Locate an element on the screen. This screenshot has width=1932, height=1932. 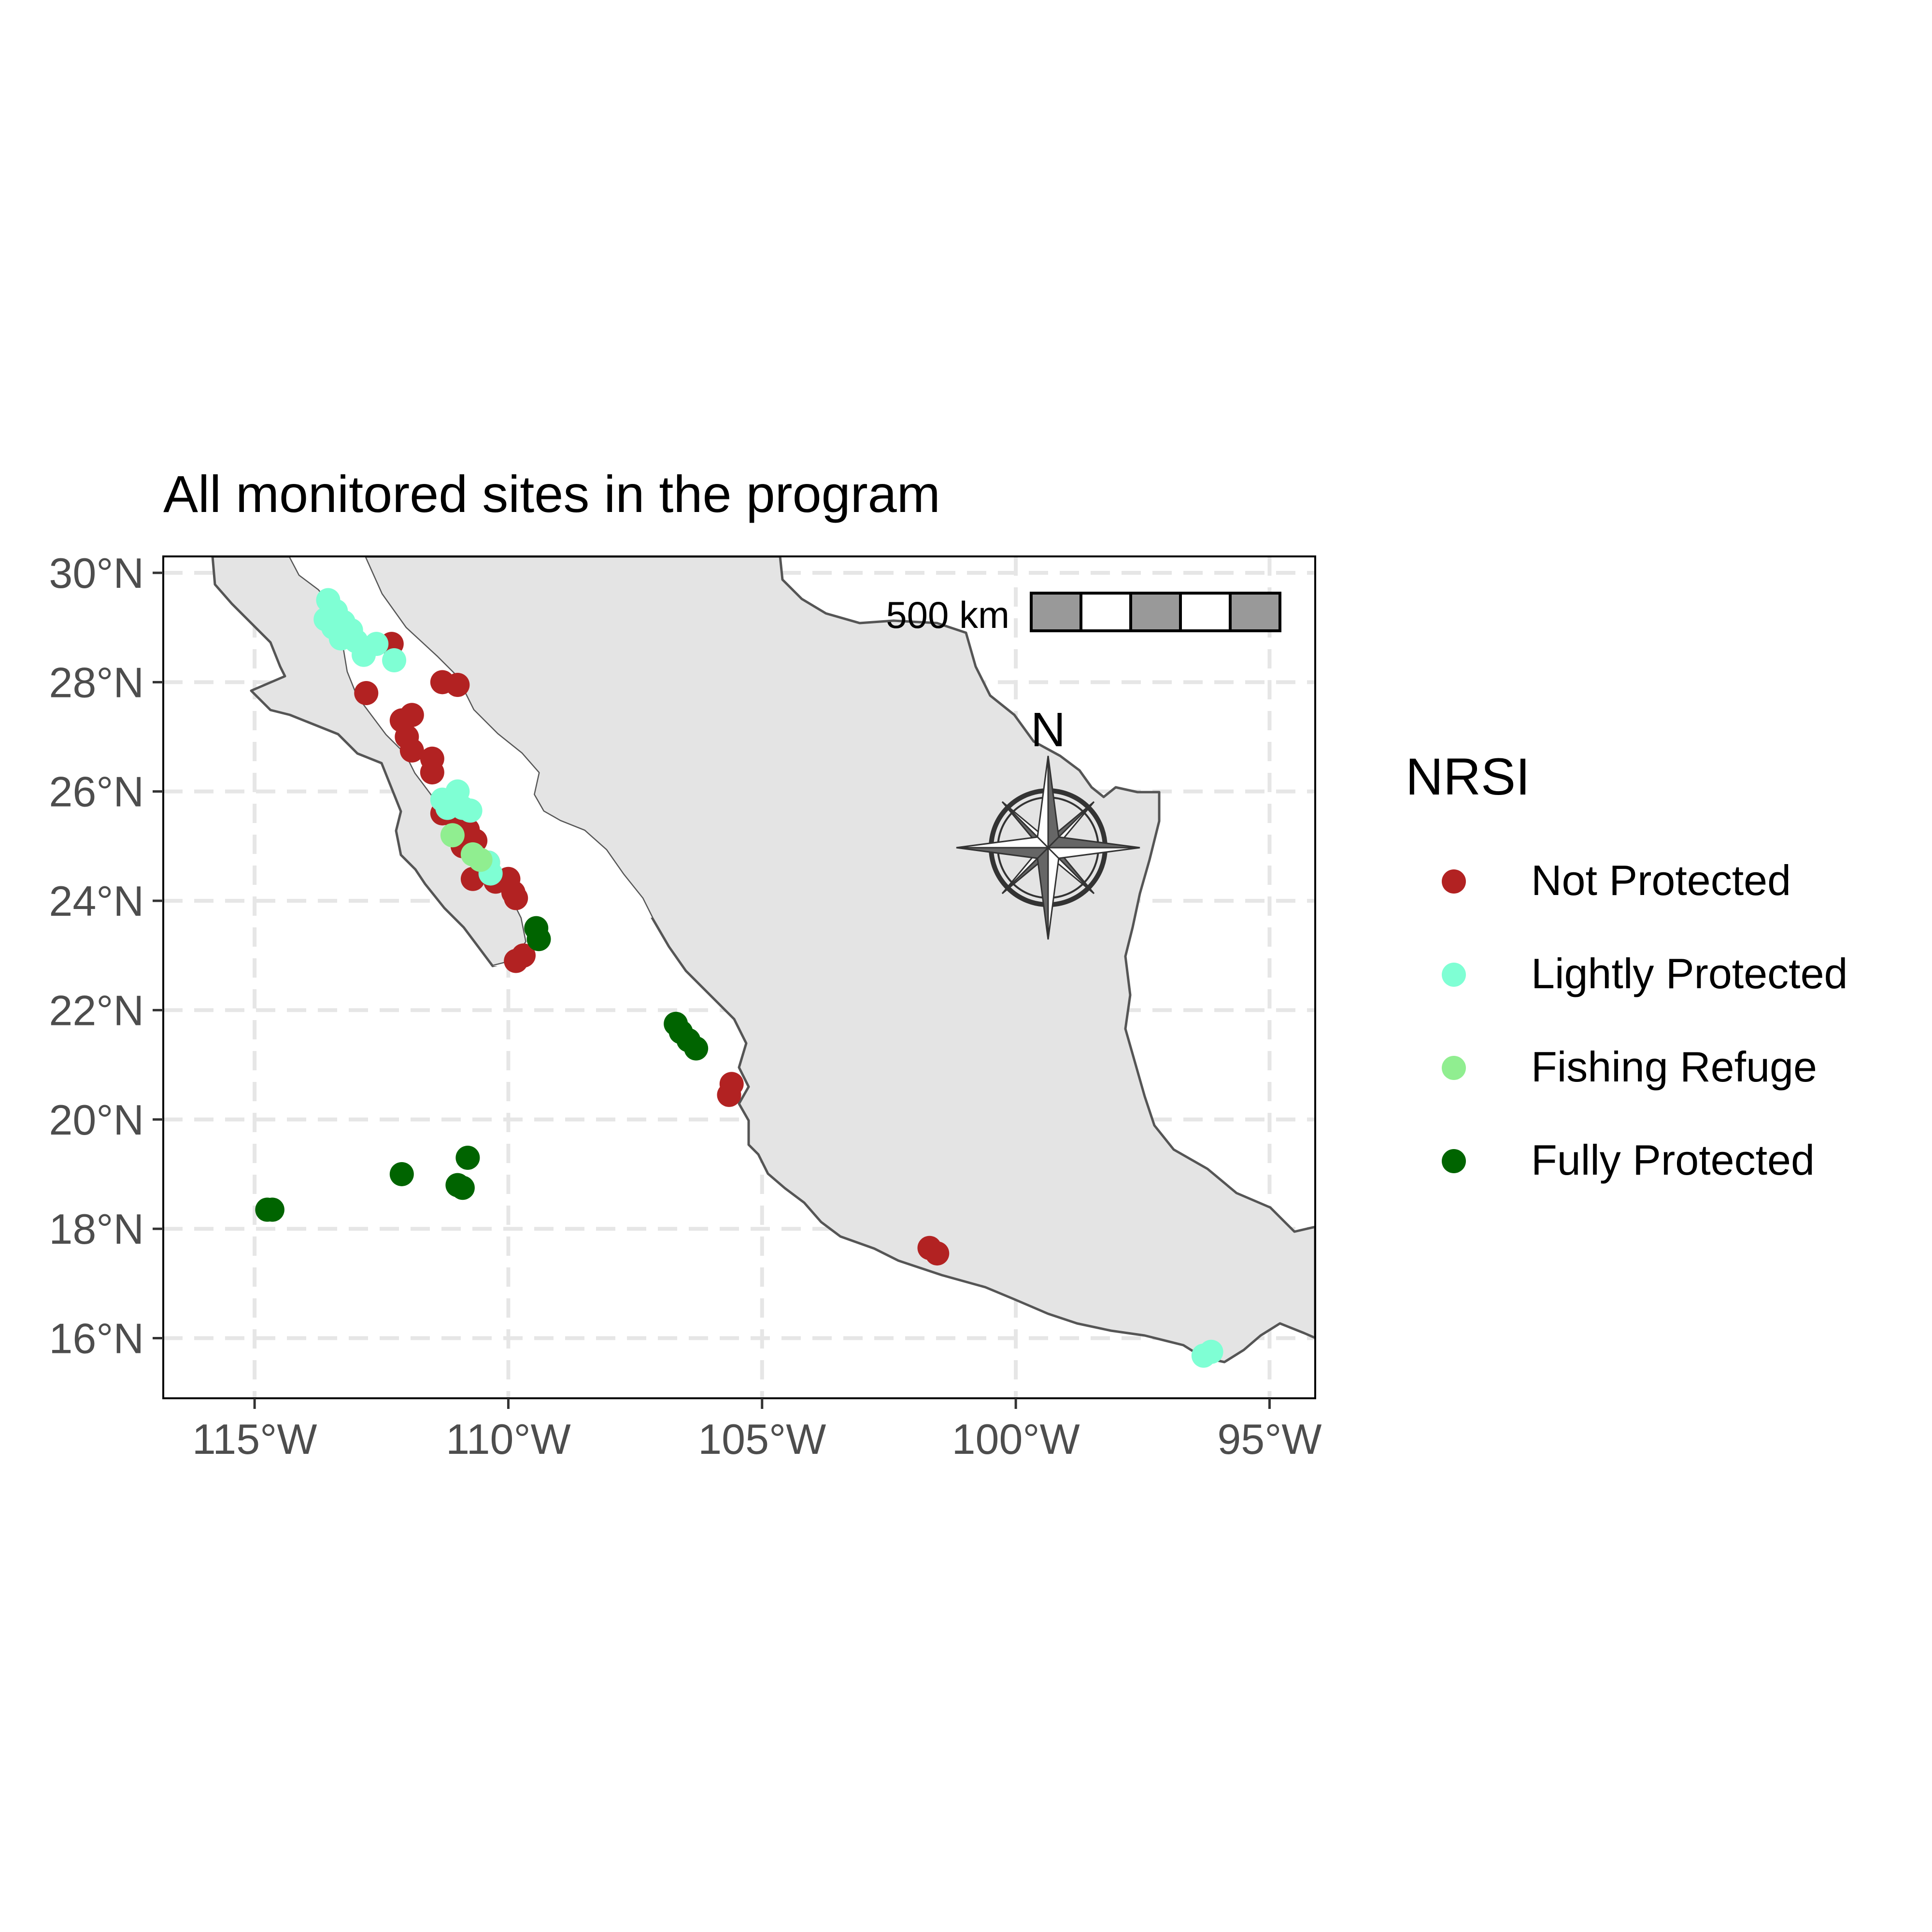
legend-label: Fishing Refuge is located at coordinates (1674, 1067).